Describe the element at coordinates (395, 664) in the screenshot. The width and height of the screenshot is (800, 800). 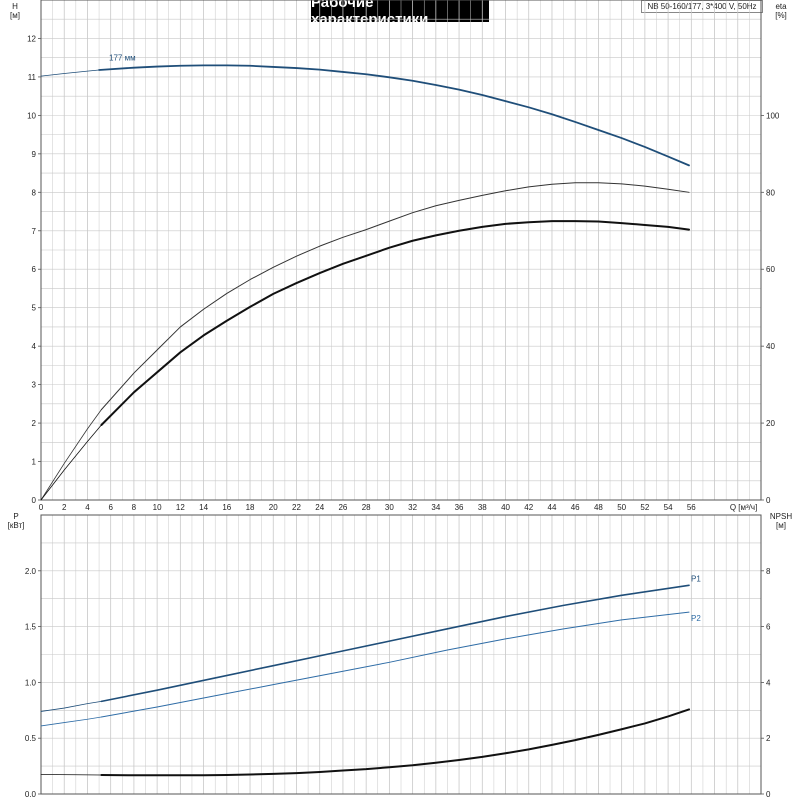
I see `bottom-curve-p2` at that location.